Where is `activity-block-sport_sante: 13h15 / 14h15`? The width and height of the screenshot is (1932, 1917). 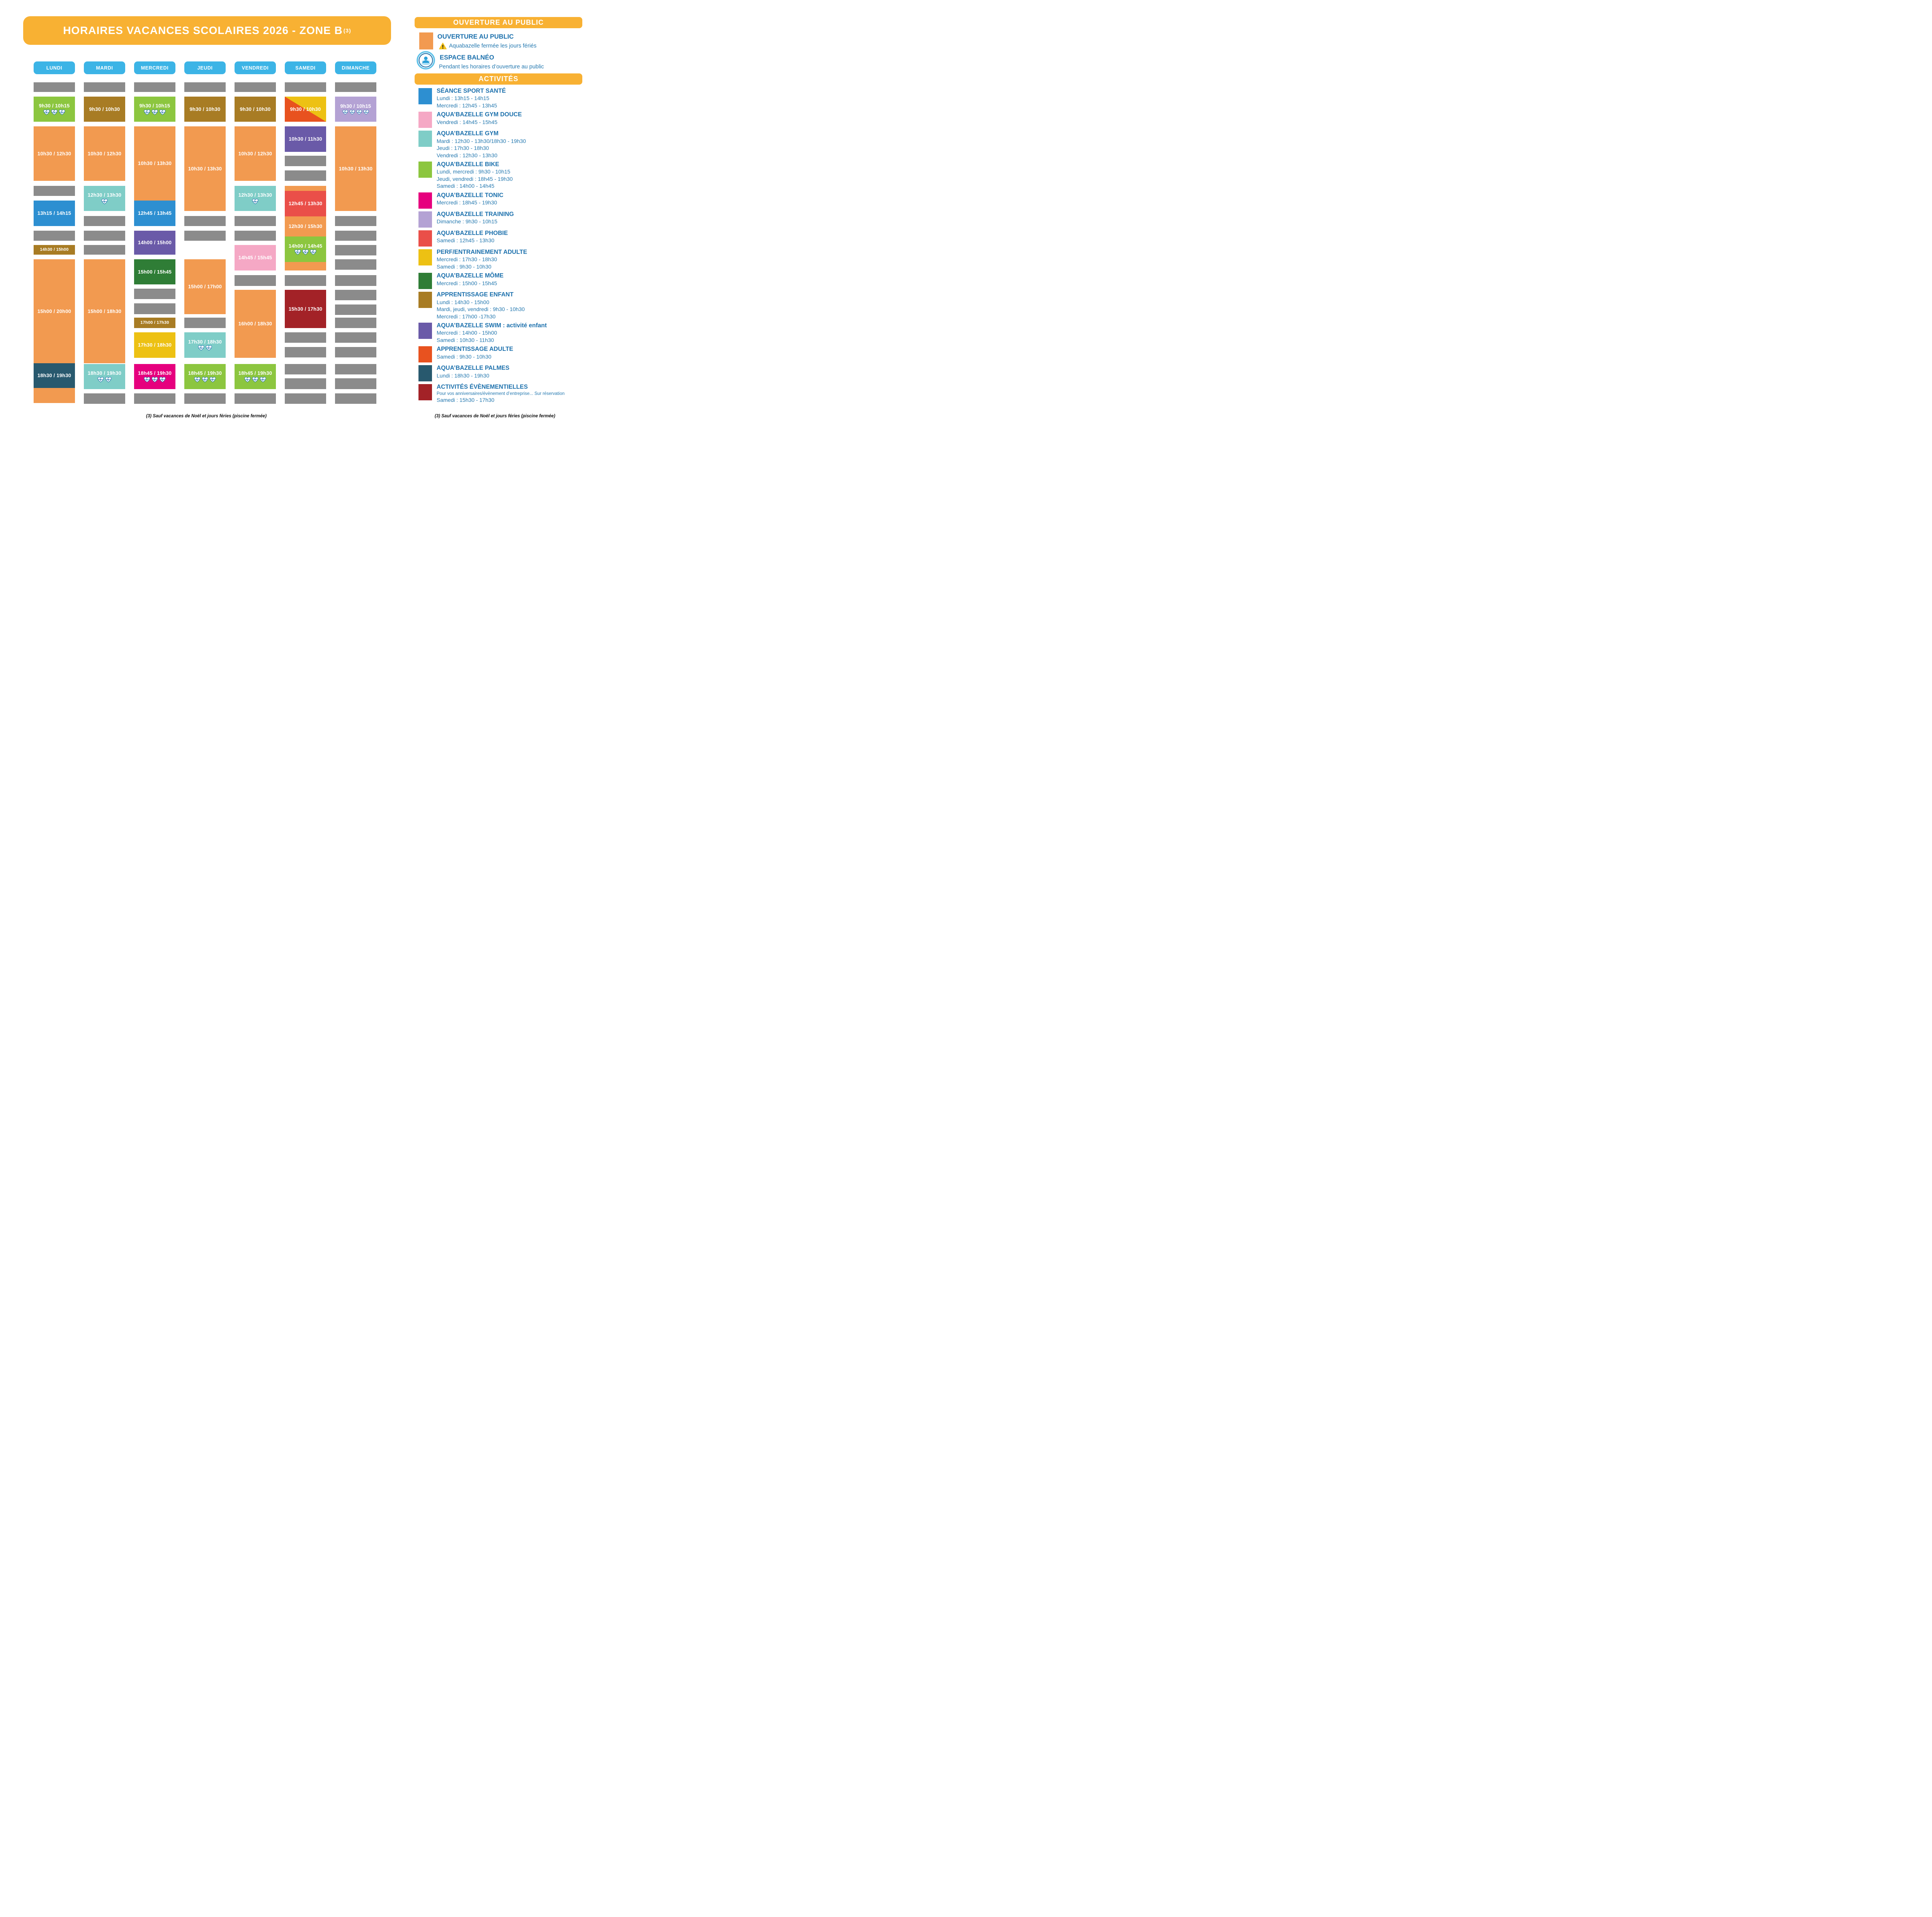 activity-block-sport_sante: 13h15 / 14h15 is located at coordinates (54, 214).